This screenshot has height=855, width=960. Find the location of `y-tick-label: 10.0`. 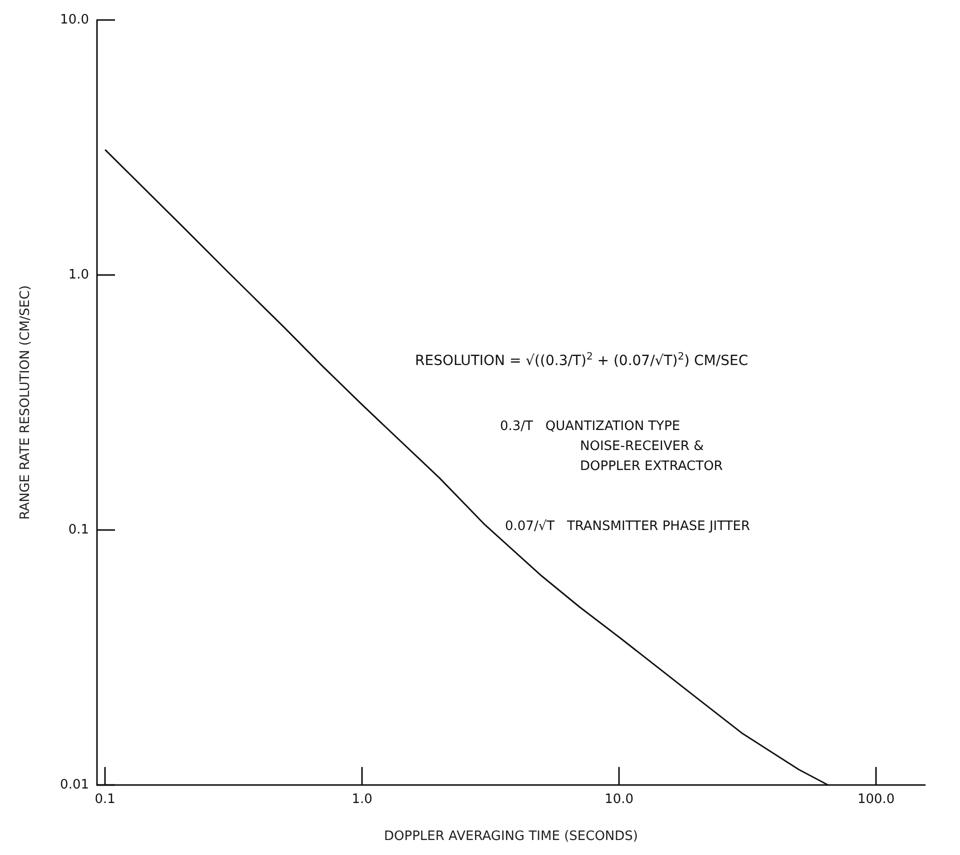

y-tick-label: 10.0 is located at coordinates (74, 20).